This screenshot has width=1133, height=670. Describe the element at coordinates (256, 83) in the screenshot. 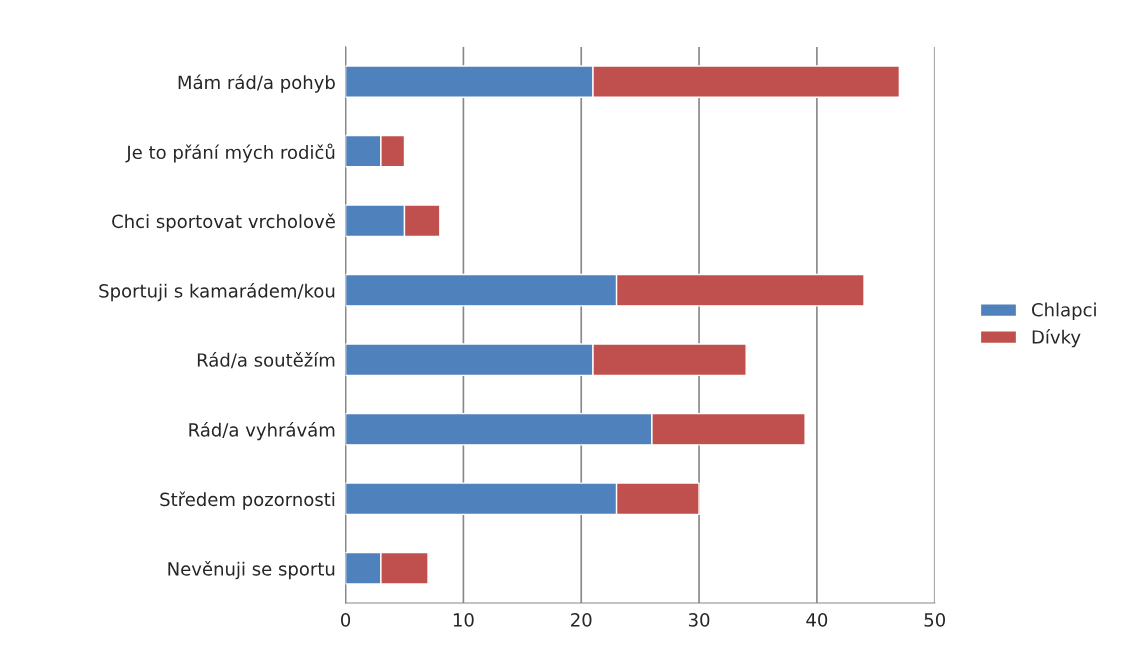

I see `y-tick-label: Mám rád/a pohyb` at that location.